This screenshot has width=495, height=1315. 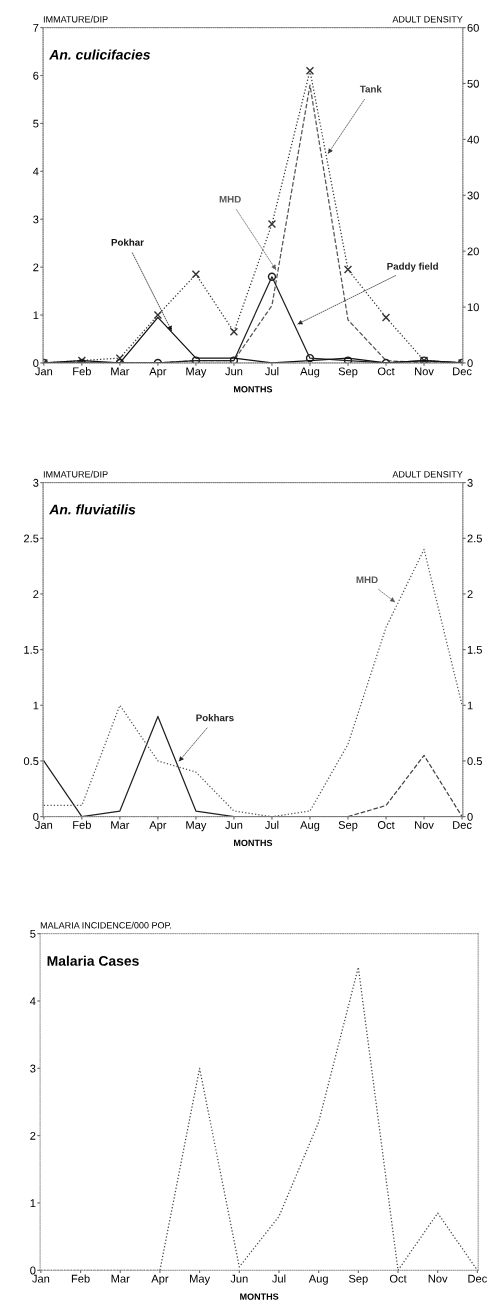 What do you see at coordinates (474, 538) in the screenshot?
I see `y2-tick-label: 2.5` at bounding box center [474, 538].